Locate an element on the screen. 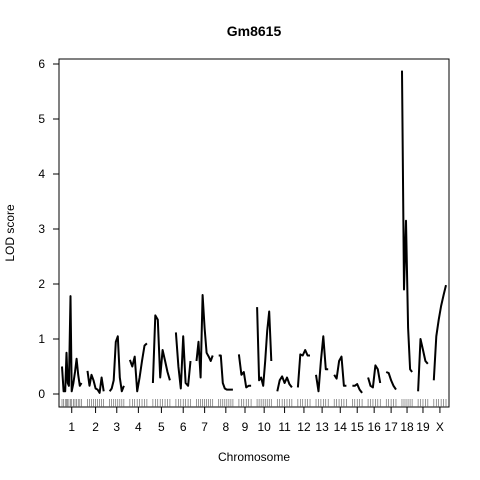 The width and height of the screenshot is (480, 480). x-tick-label: 7 is located at coordinates (204, 427).